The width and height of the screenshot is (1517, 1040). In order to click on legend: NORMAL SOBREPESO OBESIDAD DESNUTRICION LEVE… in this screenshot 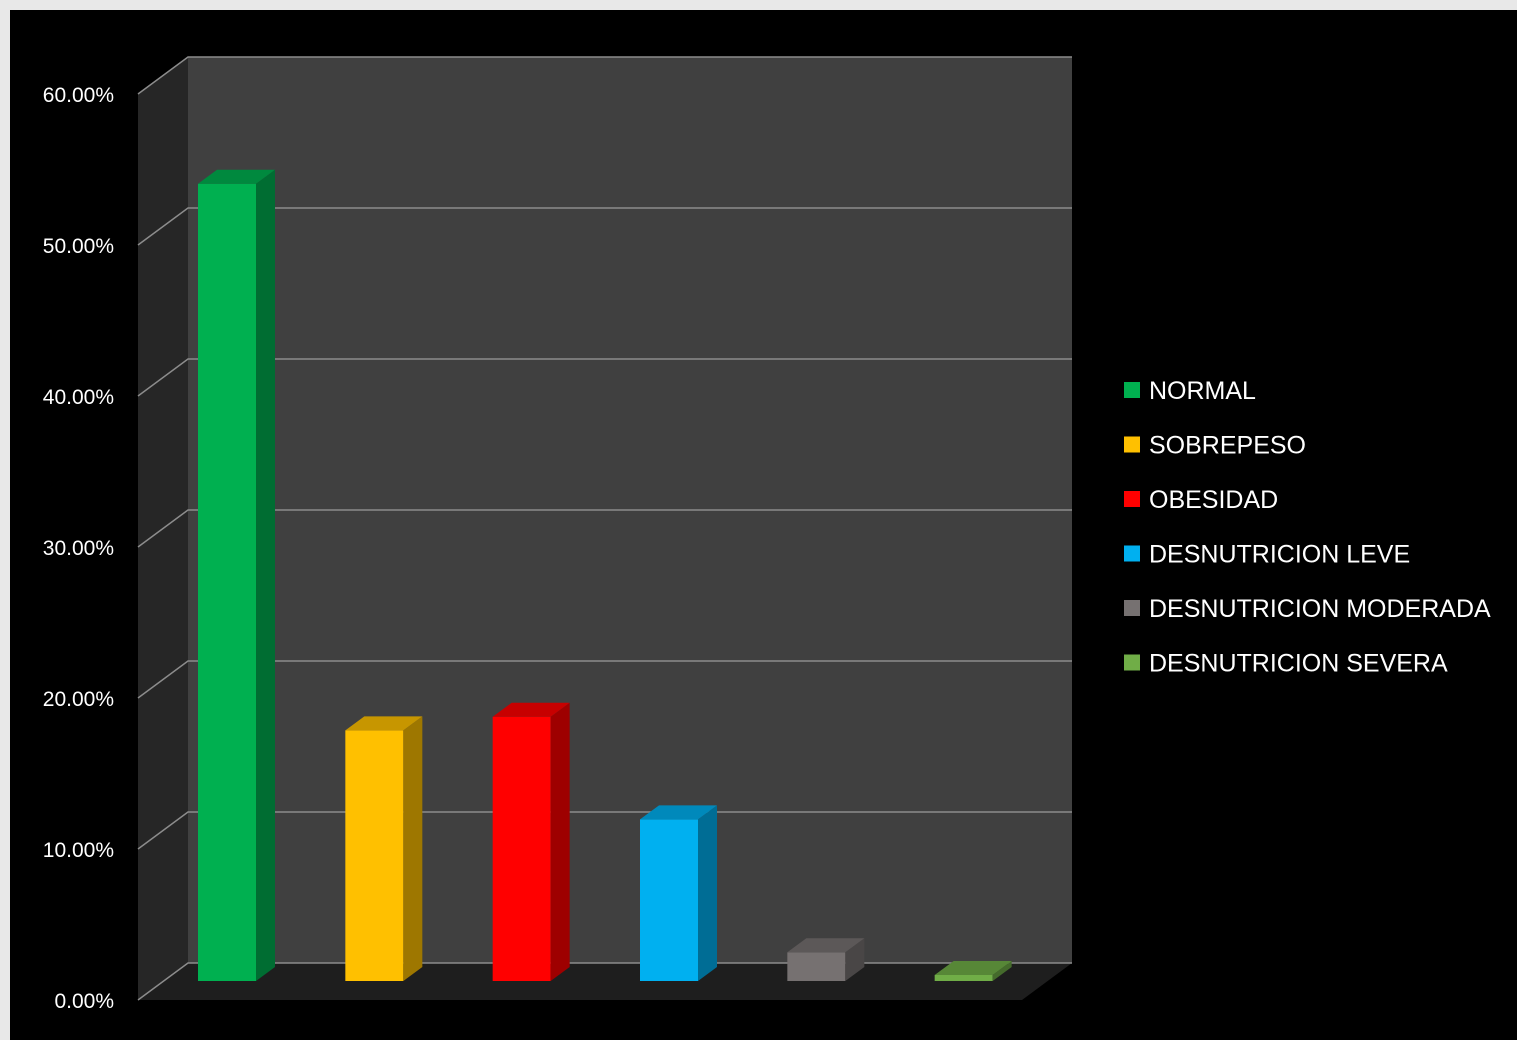, I will do `click(1307, 527)`.